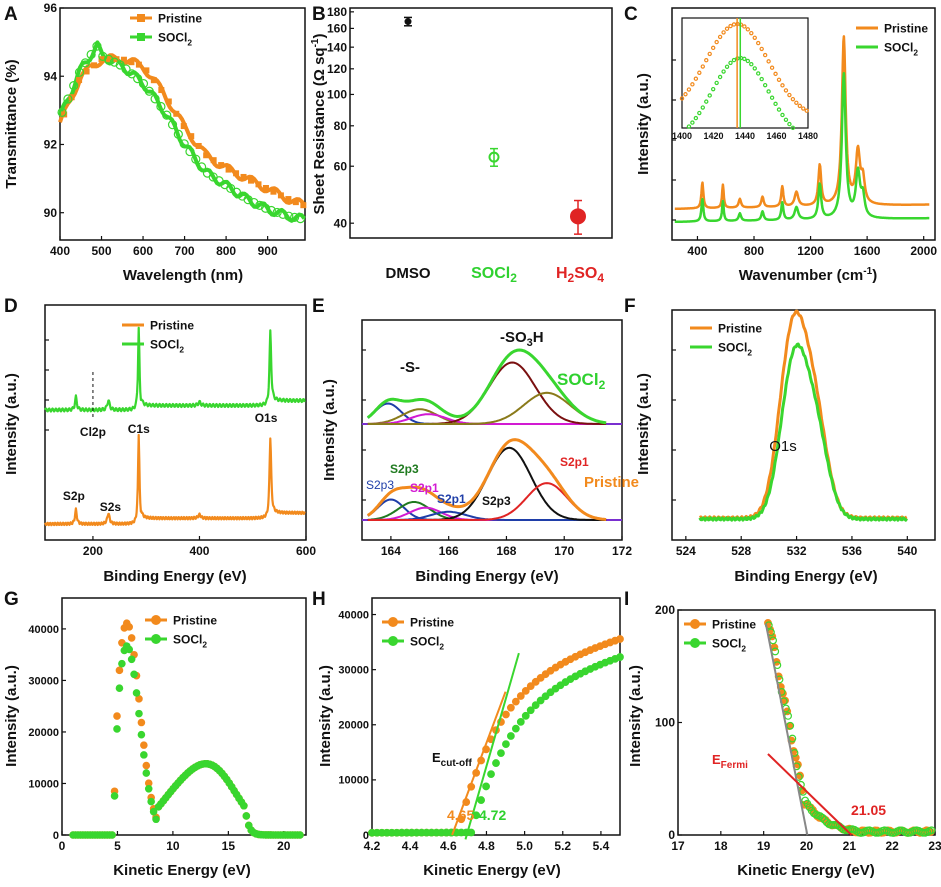 The width and height of the screenshot is (941, 887). Describe the element at coordinates (734, 765) in the screenshot. I see `panel-i-annotation-efermi-sub: Fermi` at that location.